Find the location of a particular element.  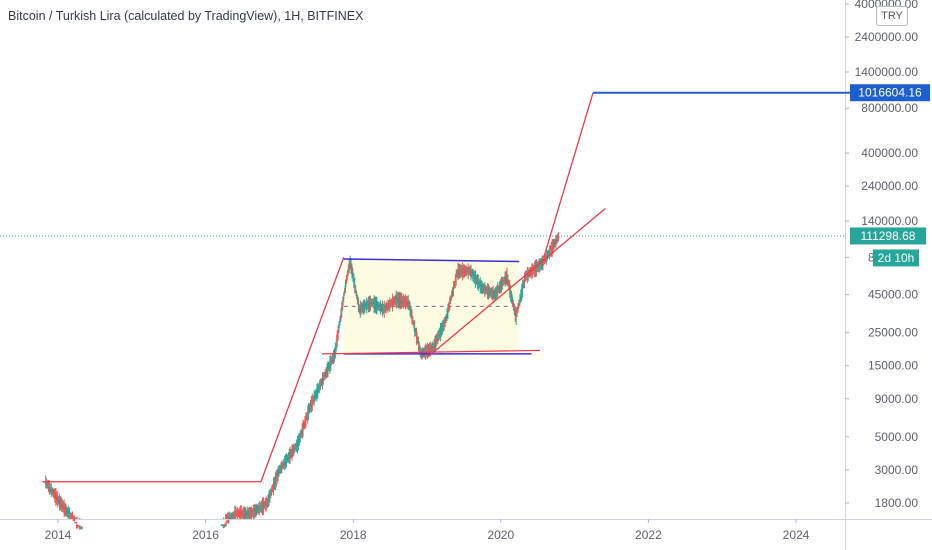

currency-button: TRY is located at coordinates (892, 16).